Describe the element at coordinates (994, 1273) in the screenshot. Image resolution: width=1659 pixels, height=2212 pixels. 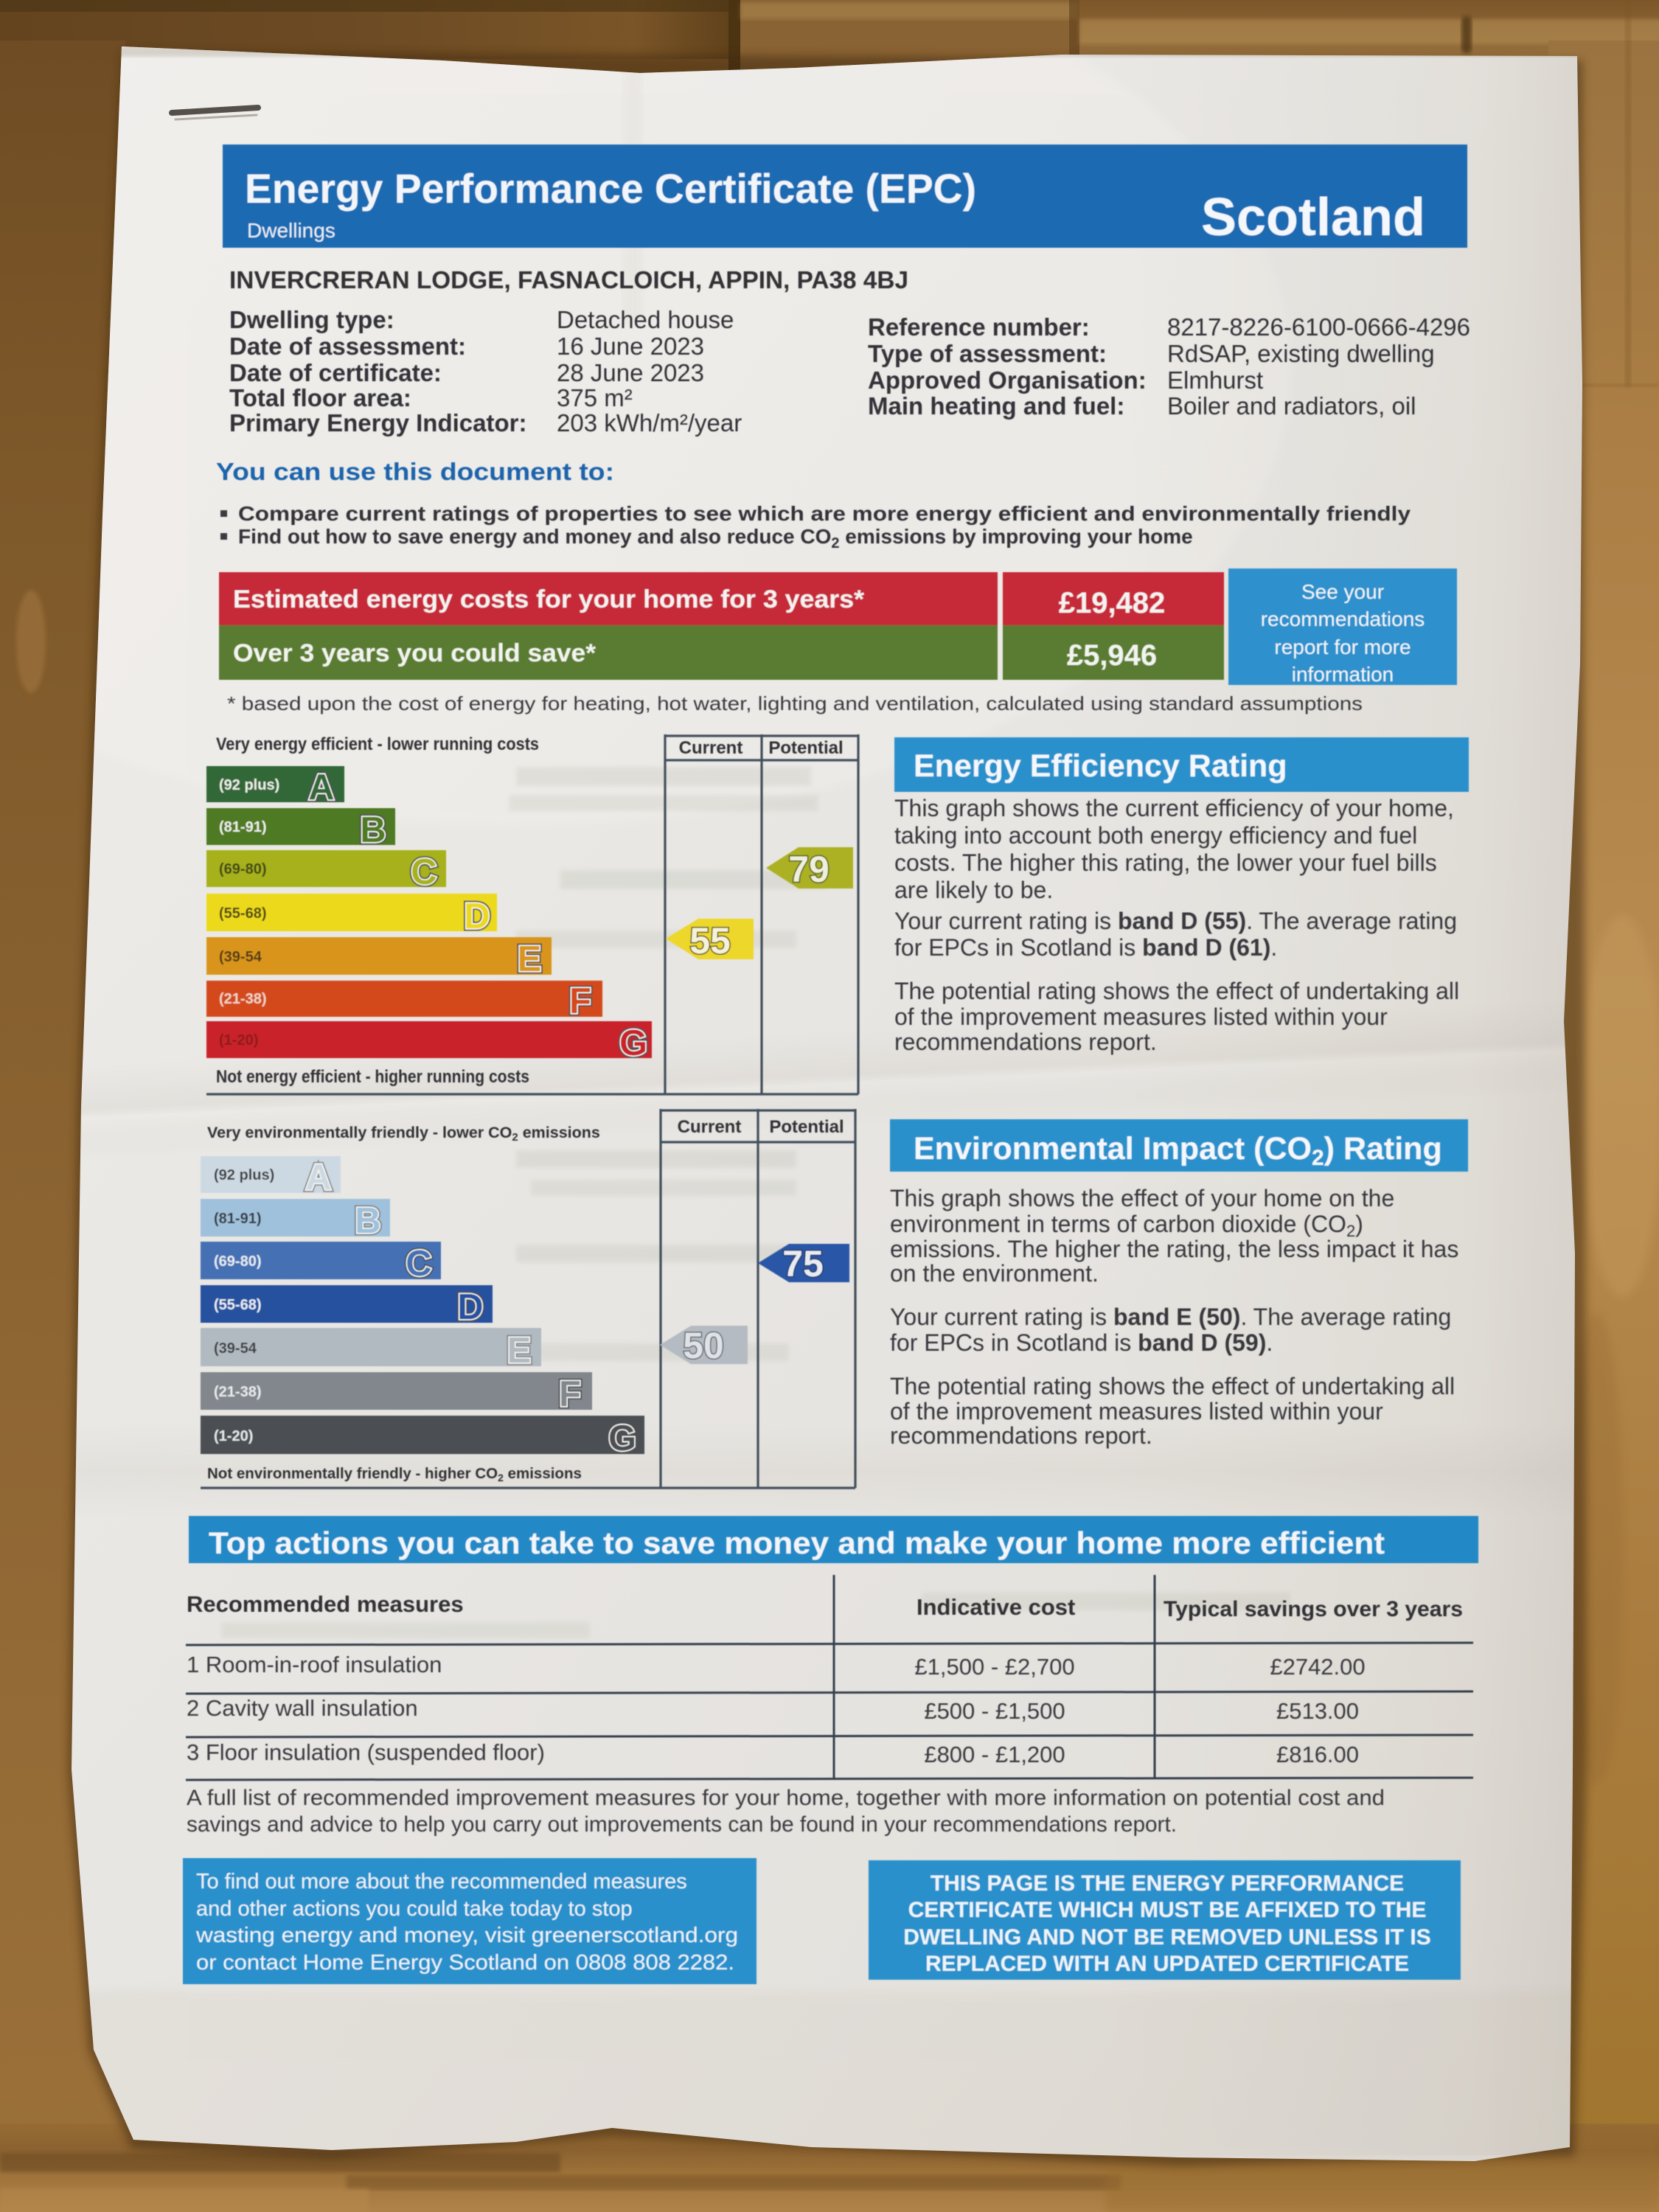
I see `svg-text: on the environment.` at that location.